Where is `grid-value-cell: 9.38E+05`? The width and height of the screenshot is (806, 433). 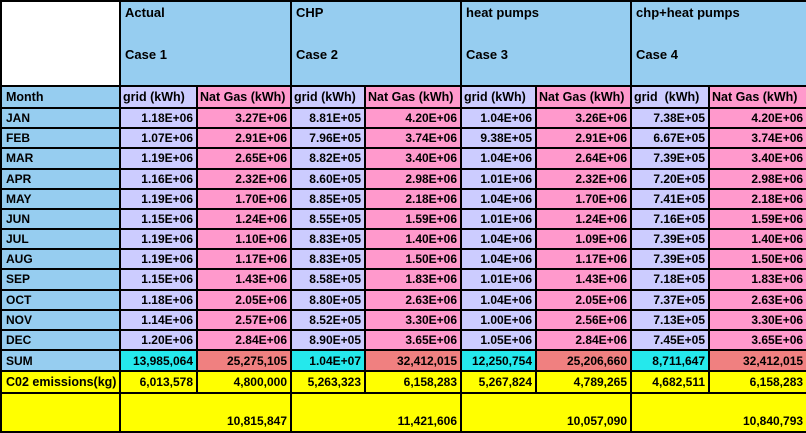 grid-value-cell: 9.38E+05 is located at coordinates (499, 138).